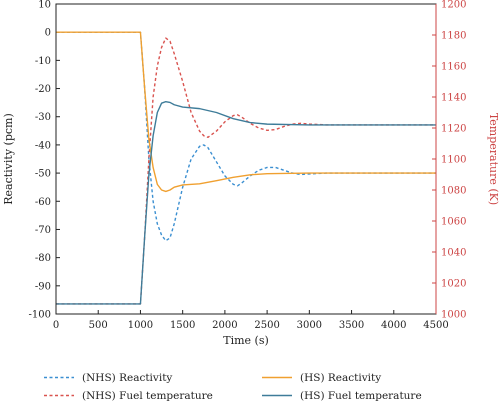  What do you see at coordinates (224, 325) in the screenshot?
I see `x-tick-label: 2000` at bounding box center [224, 325].